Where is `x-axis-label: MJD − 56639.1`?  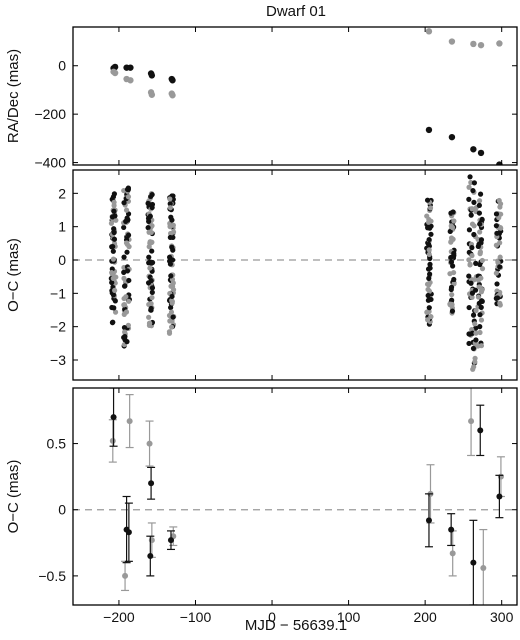
x-axis-label: MJD − 56639.1 is located at coordinates (296, 625).